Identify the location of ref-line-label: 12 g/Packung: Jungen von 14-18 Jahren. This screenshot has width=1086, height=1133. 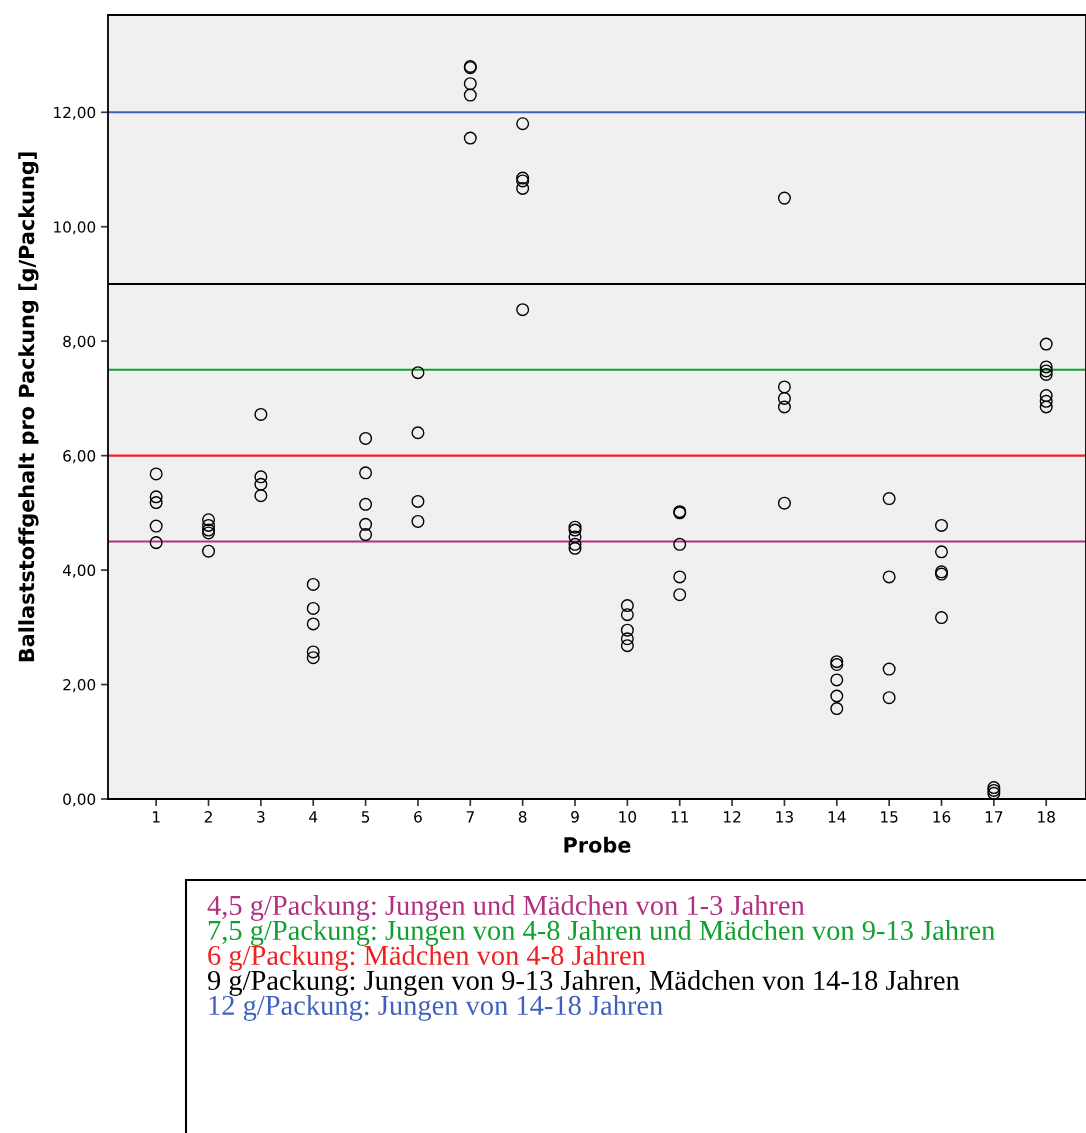
(436, 1008).